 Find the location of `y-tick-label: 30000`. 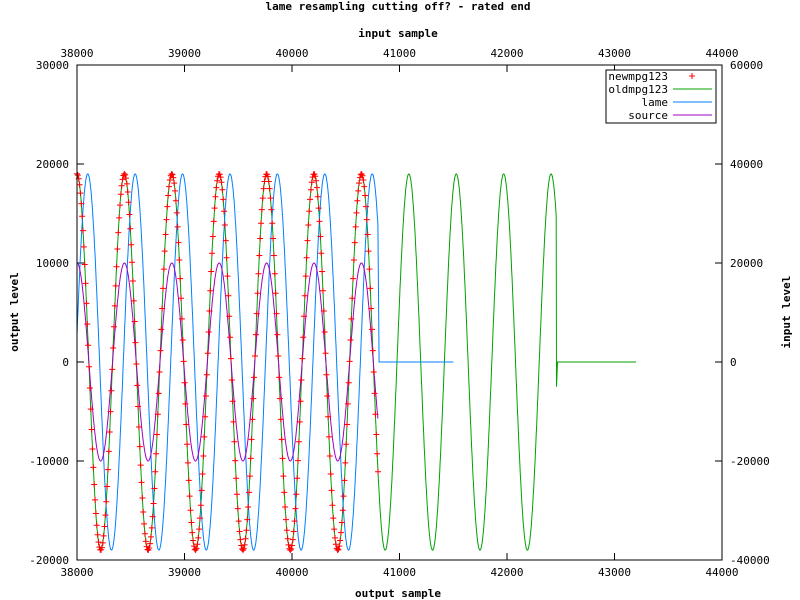

y-tick-label: 30000 is located at coordinates (52, 65).